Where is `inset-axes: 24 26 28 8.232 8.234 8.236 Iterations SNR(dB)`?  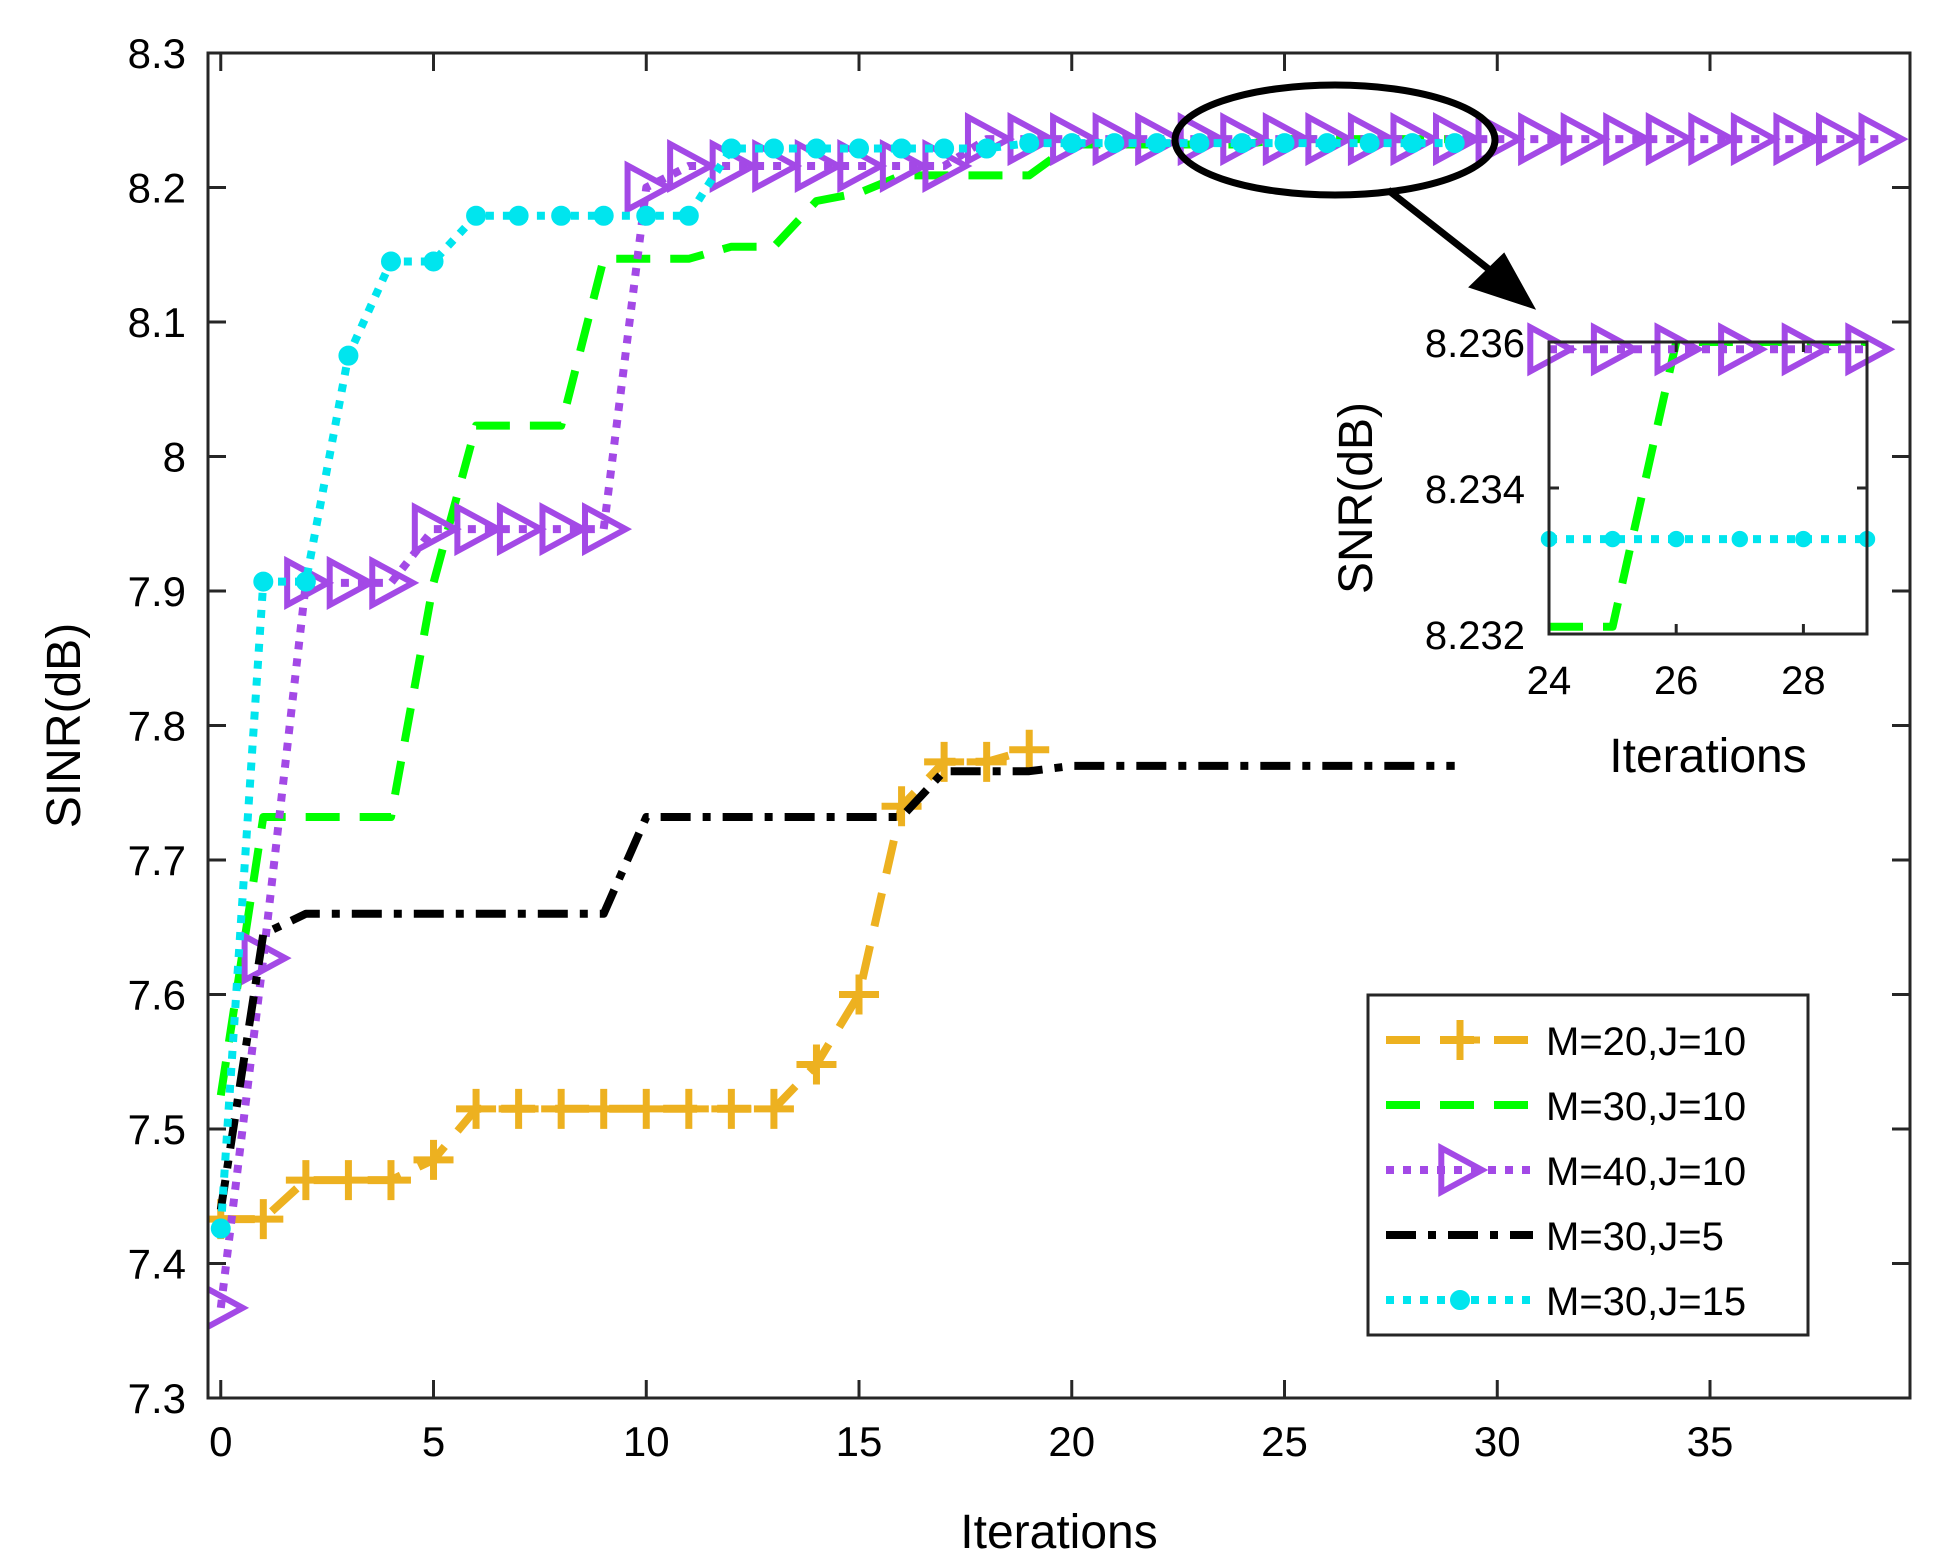 inset-axes: 24 26 28 8.232 8.234 8.236 Iterations SNR(dB) is located at coordinates (1613, 552).